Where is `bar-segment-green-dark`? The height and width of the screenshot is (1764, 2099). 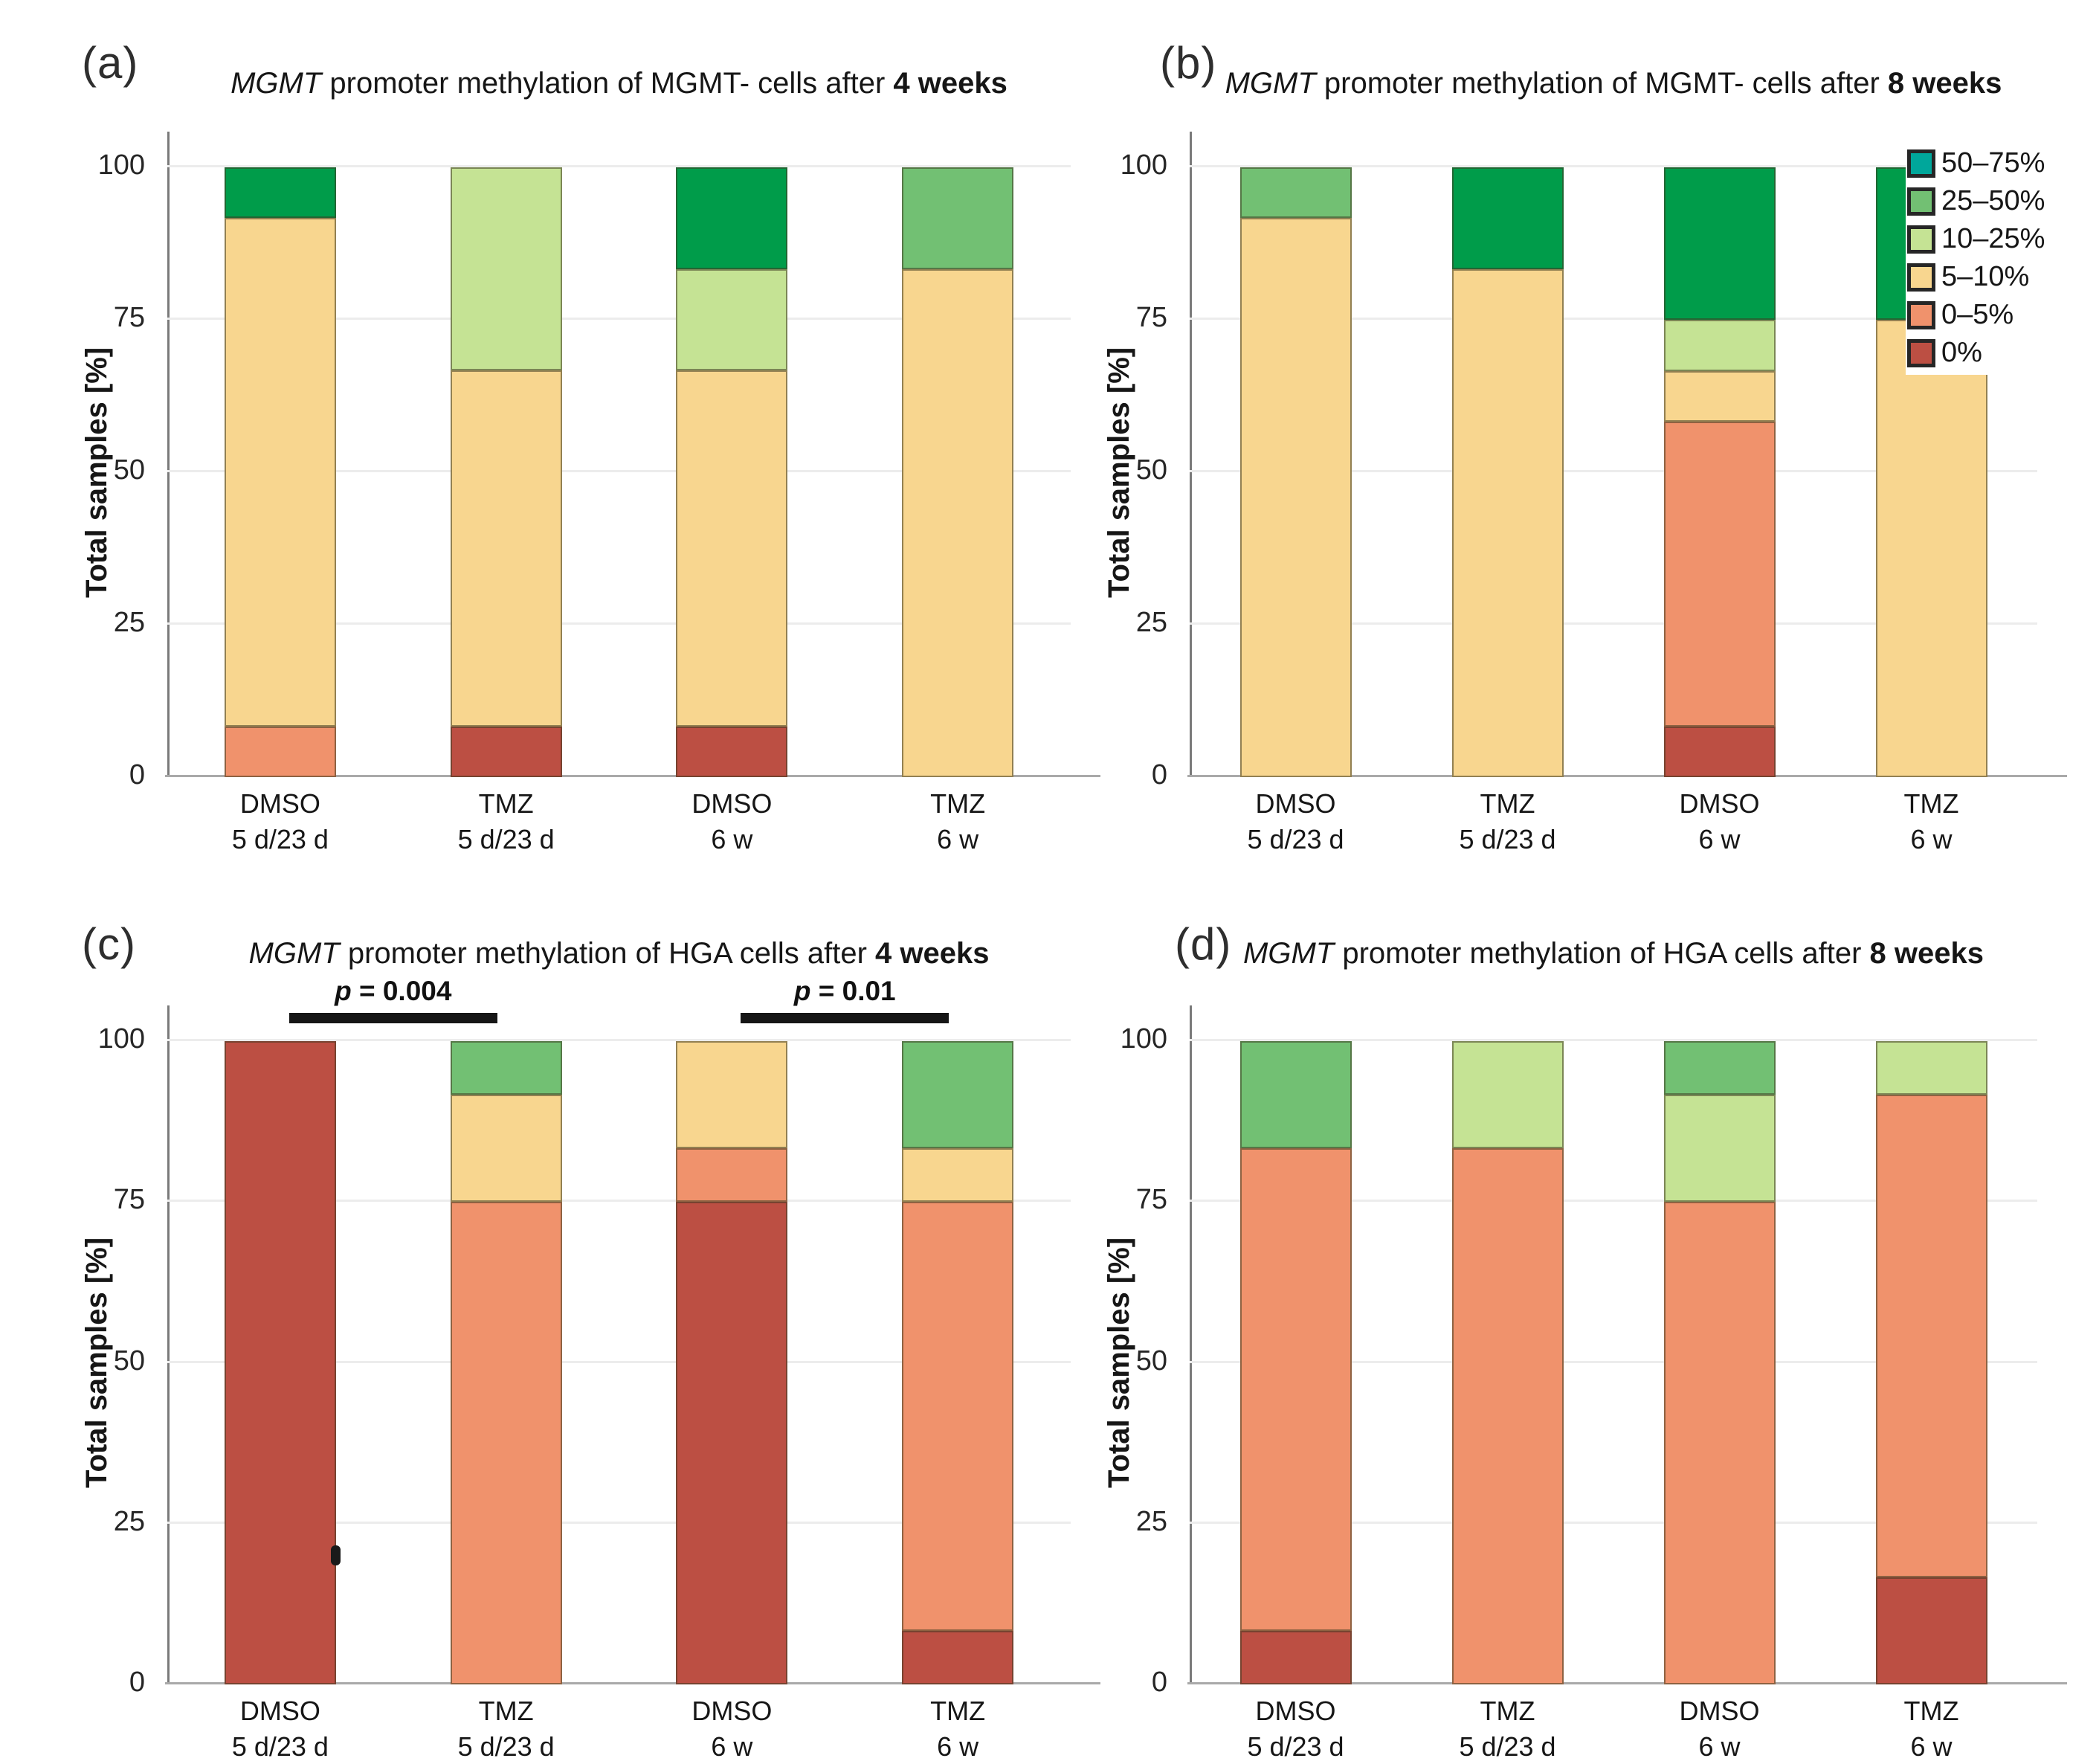
bar-segment-green-dark is located at coordinates (1719, 244).